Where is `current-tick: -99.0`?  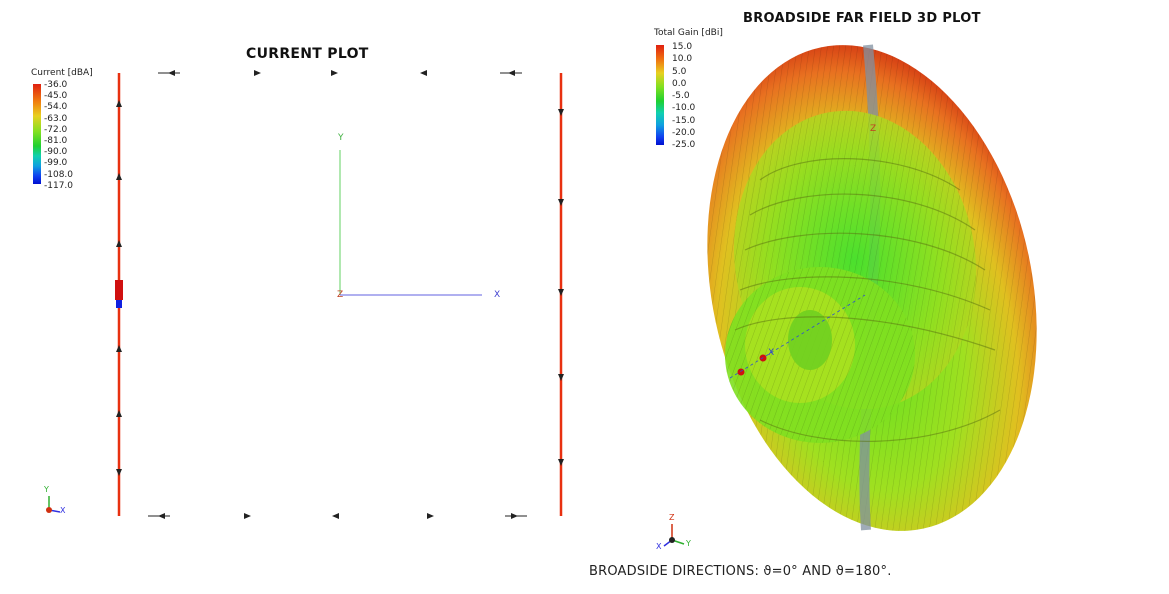
current-tick: -99.0 is located at coordinates (56, 163).